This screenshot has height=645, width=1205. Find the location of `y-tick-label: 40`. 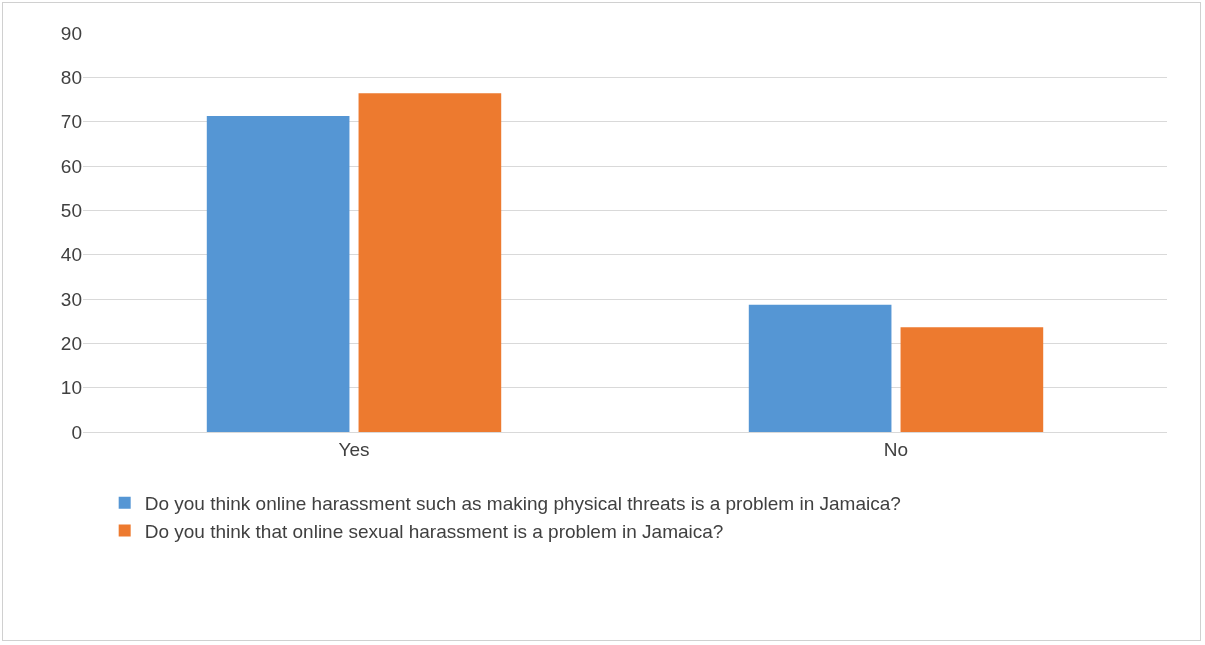

y-tick-label: 40 is located at coordinates (71, 255).